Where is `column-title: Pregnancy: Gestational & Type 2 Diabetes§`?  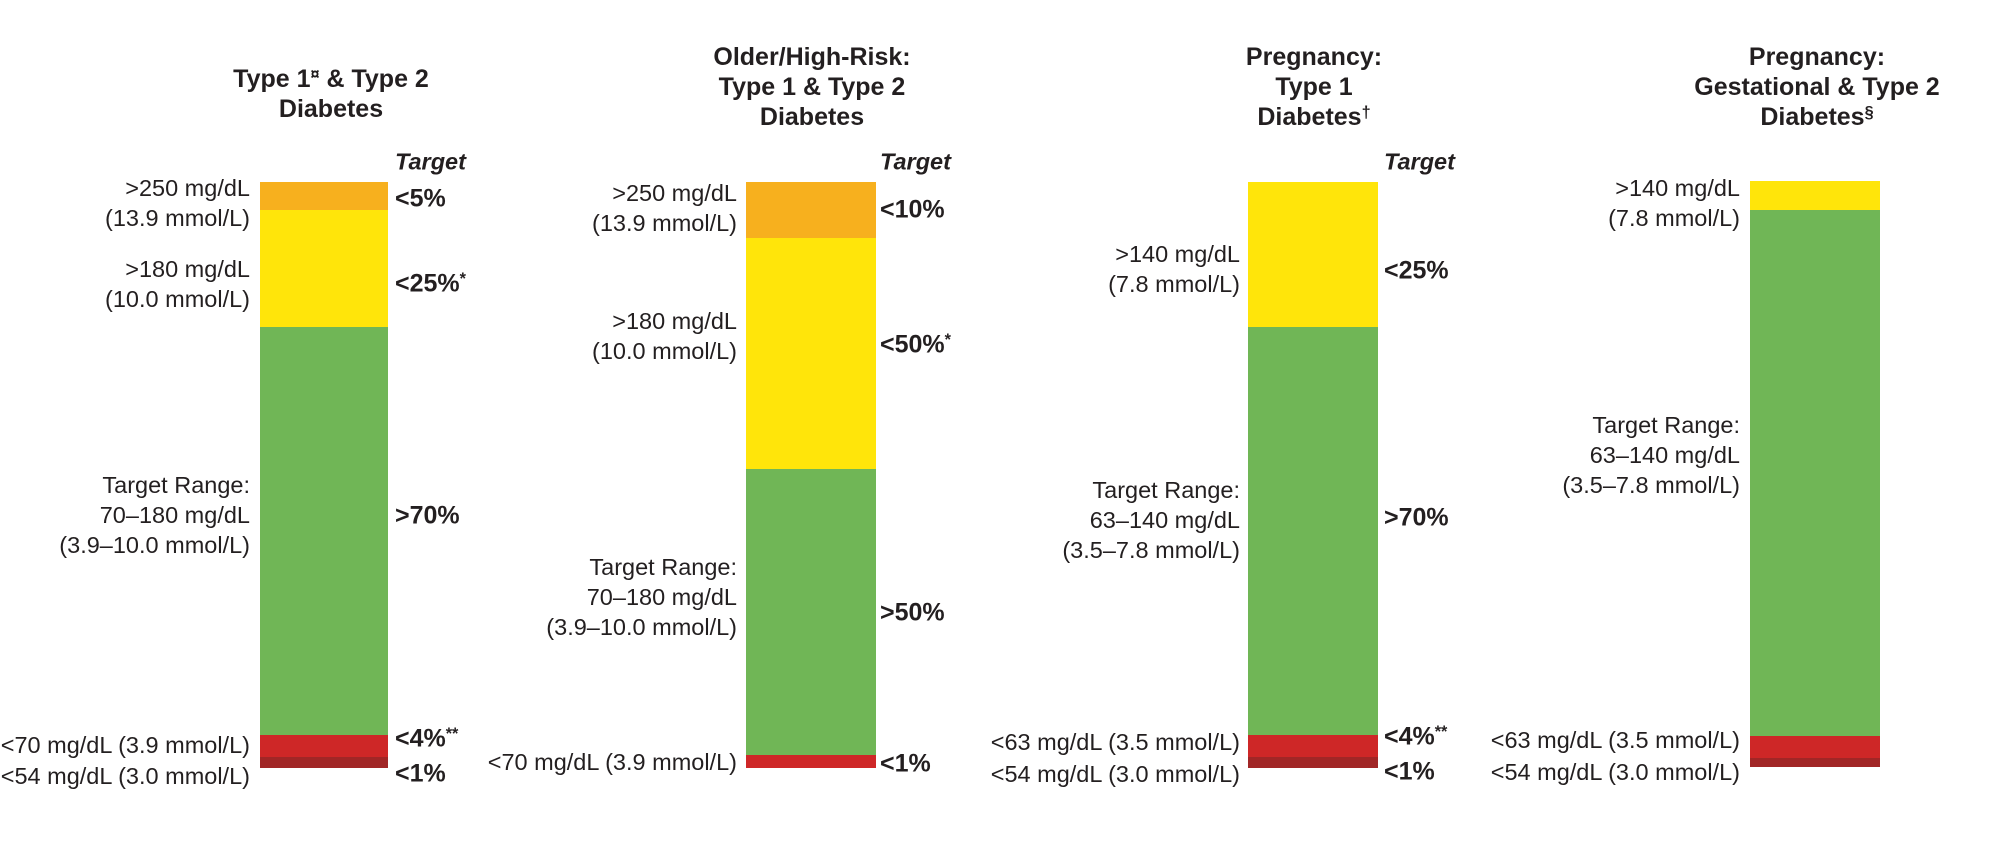
column-title: Pregnancy: Gestational & Type 2 Diabetes§ is located at coordinates (1816, 87).